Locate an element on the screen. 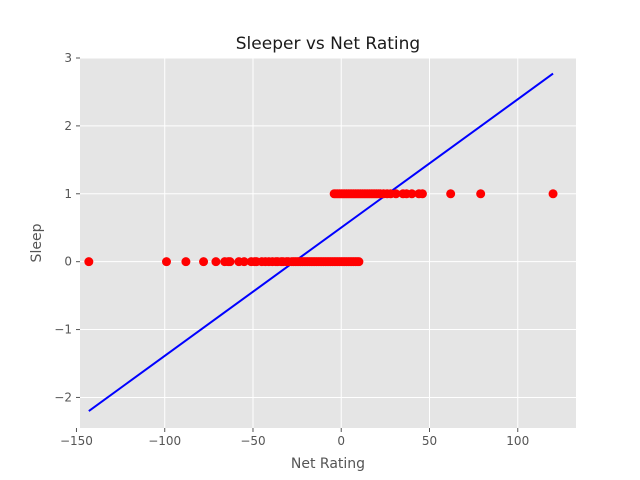 This screenshot has height=480, width=640. y-axis-label: Sleep is located at coordinates (37, 242).